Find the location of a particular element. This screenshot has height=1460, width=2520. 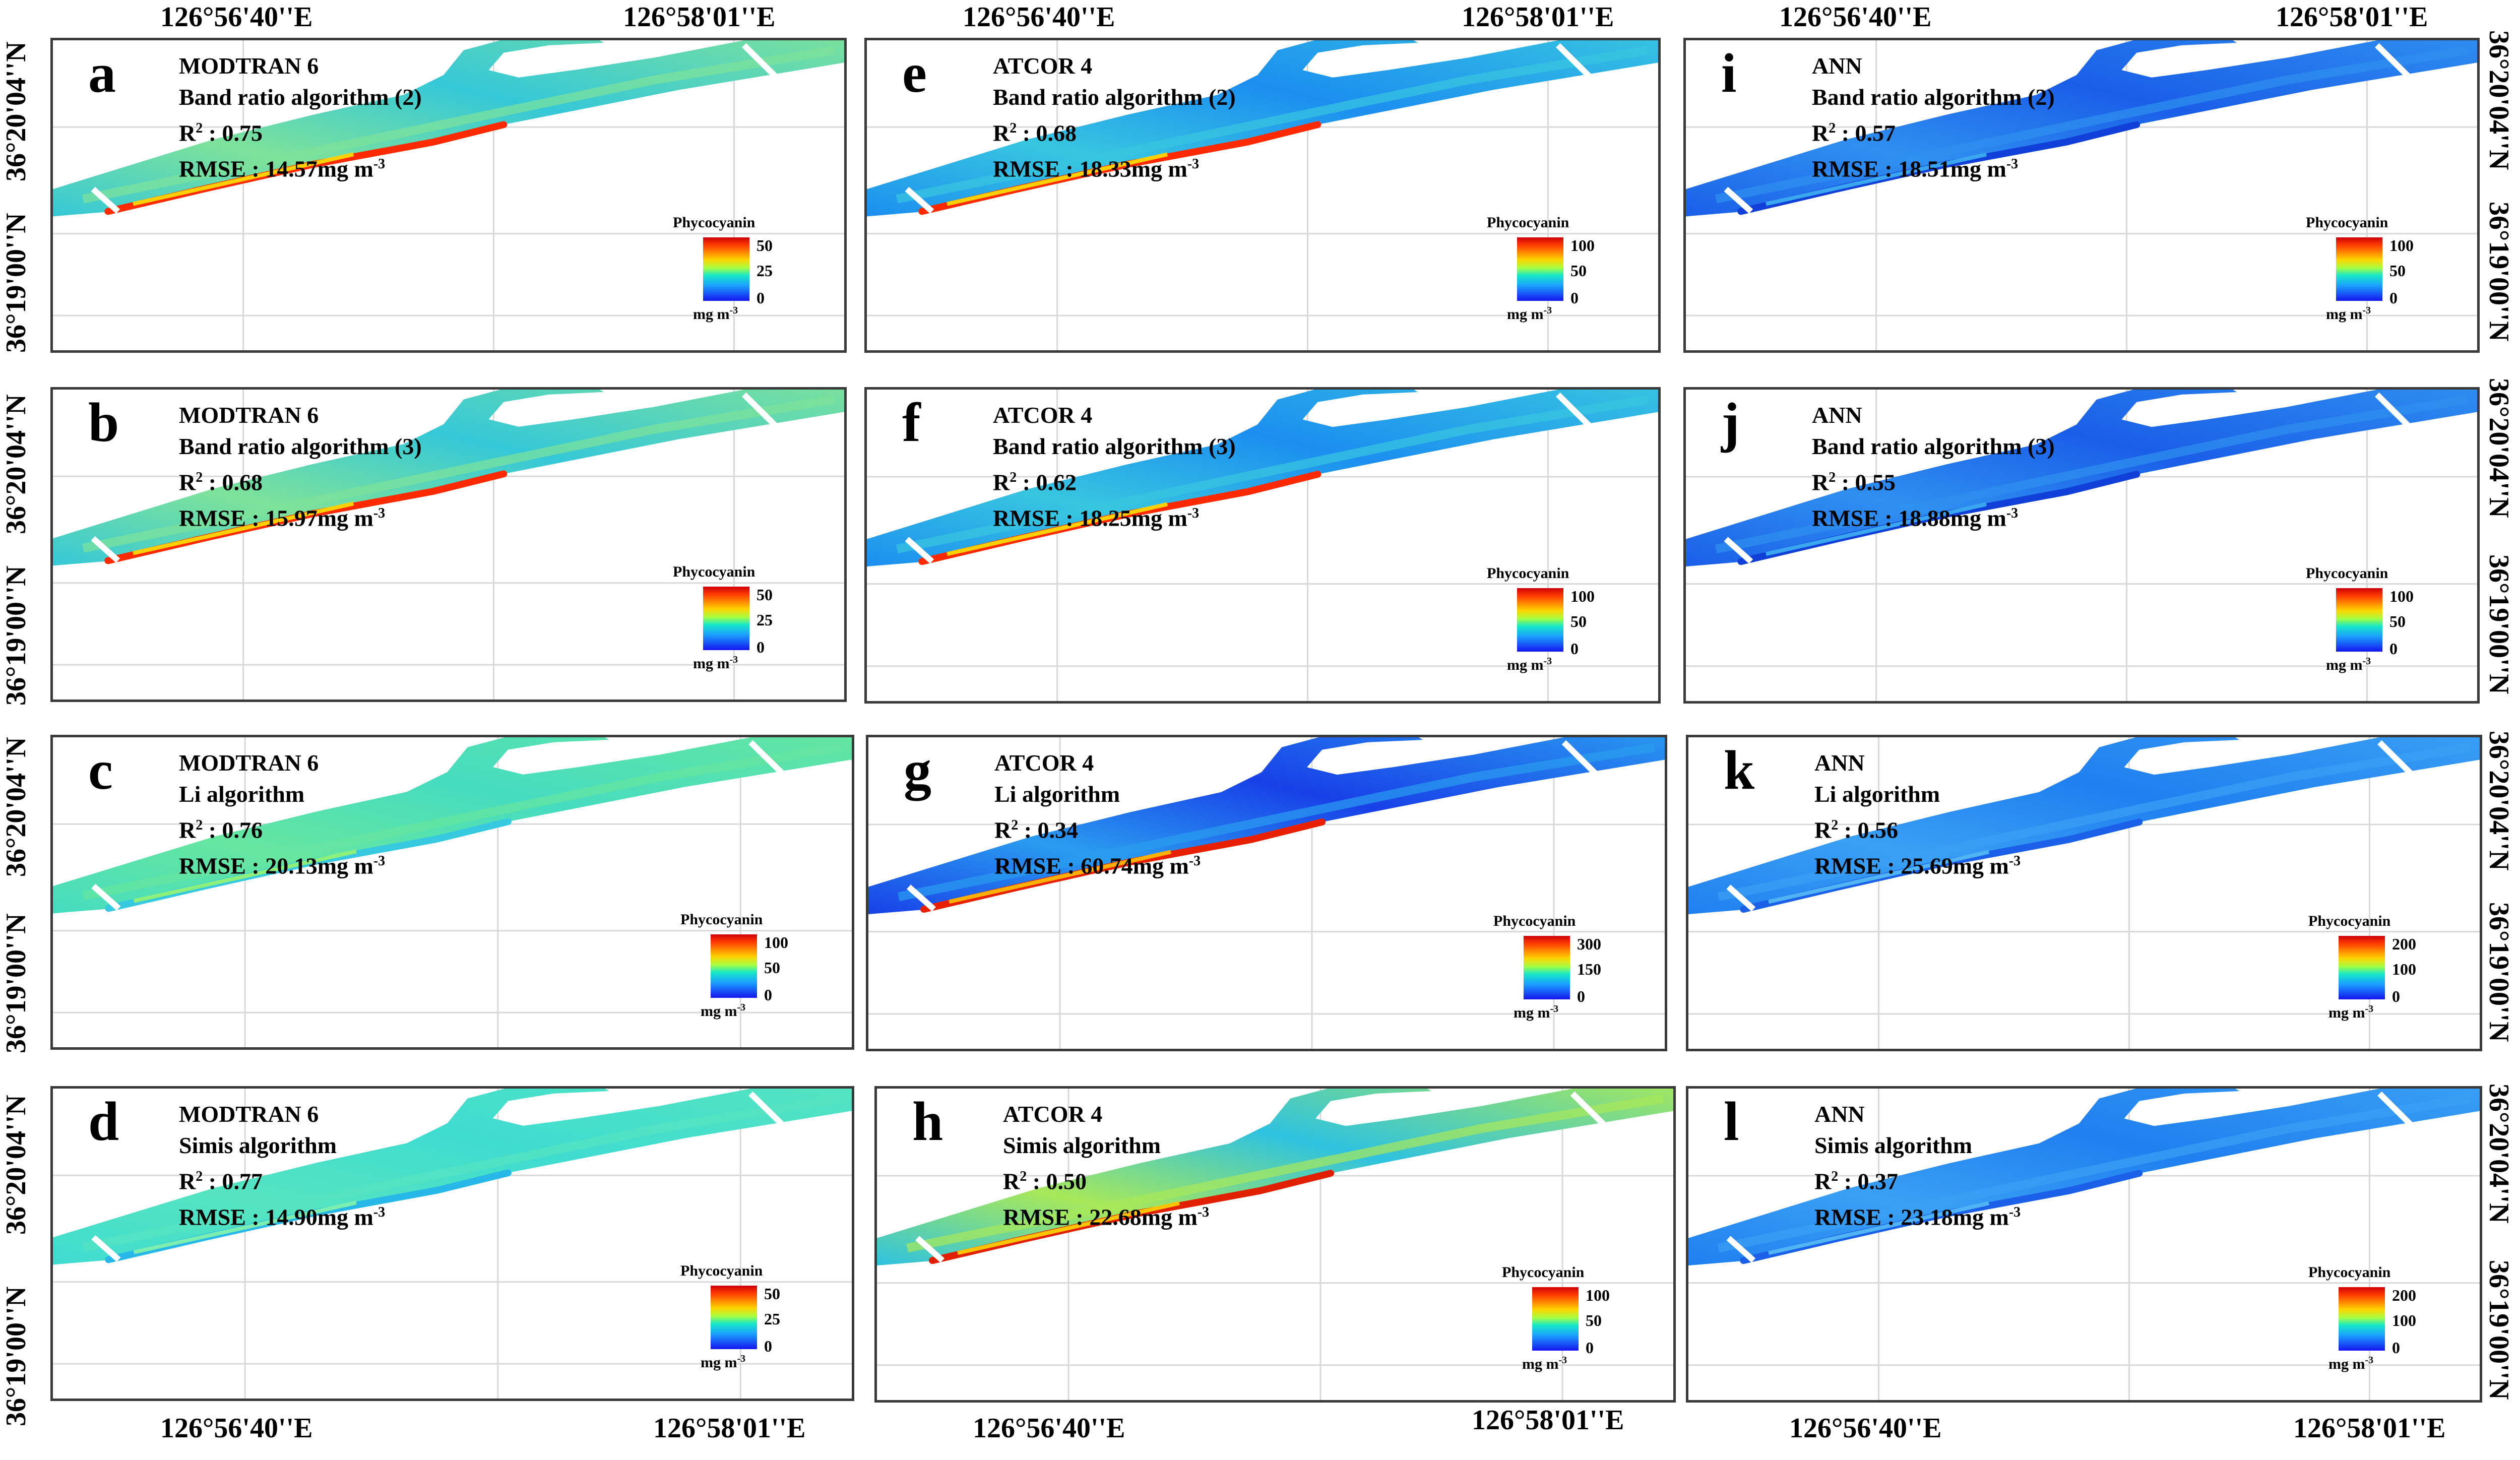

lon-label-bottom-right-col1: 126°58'01''E is located at coordinates (729, 1428).